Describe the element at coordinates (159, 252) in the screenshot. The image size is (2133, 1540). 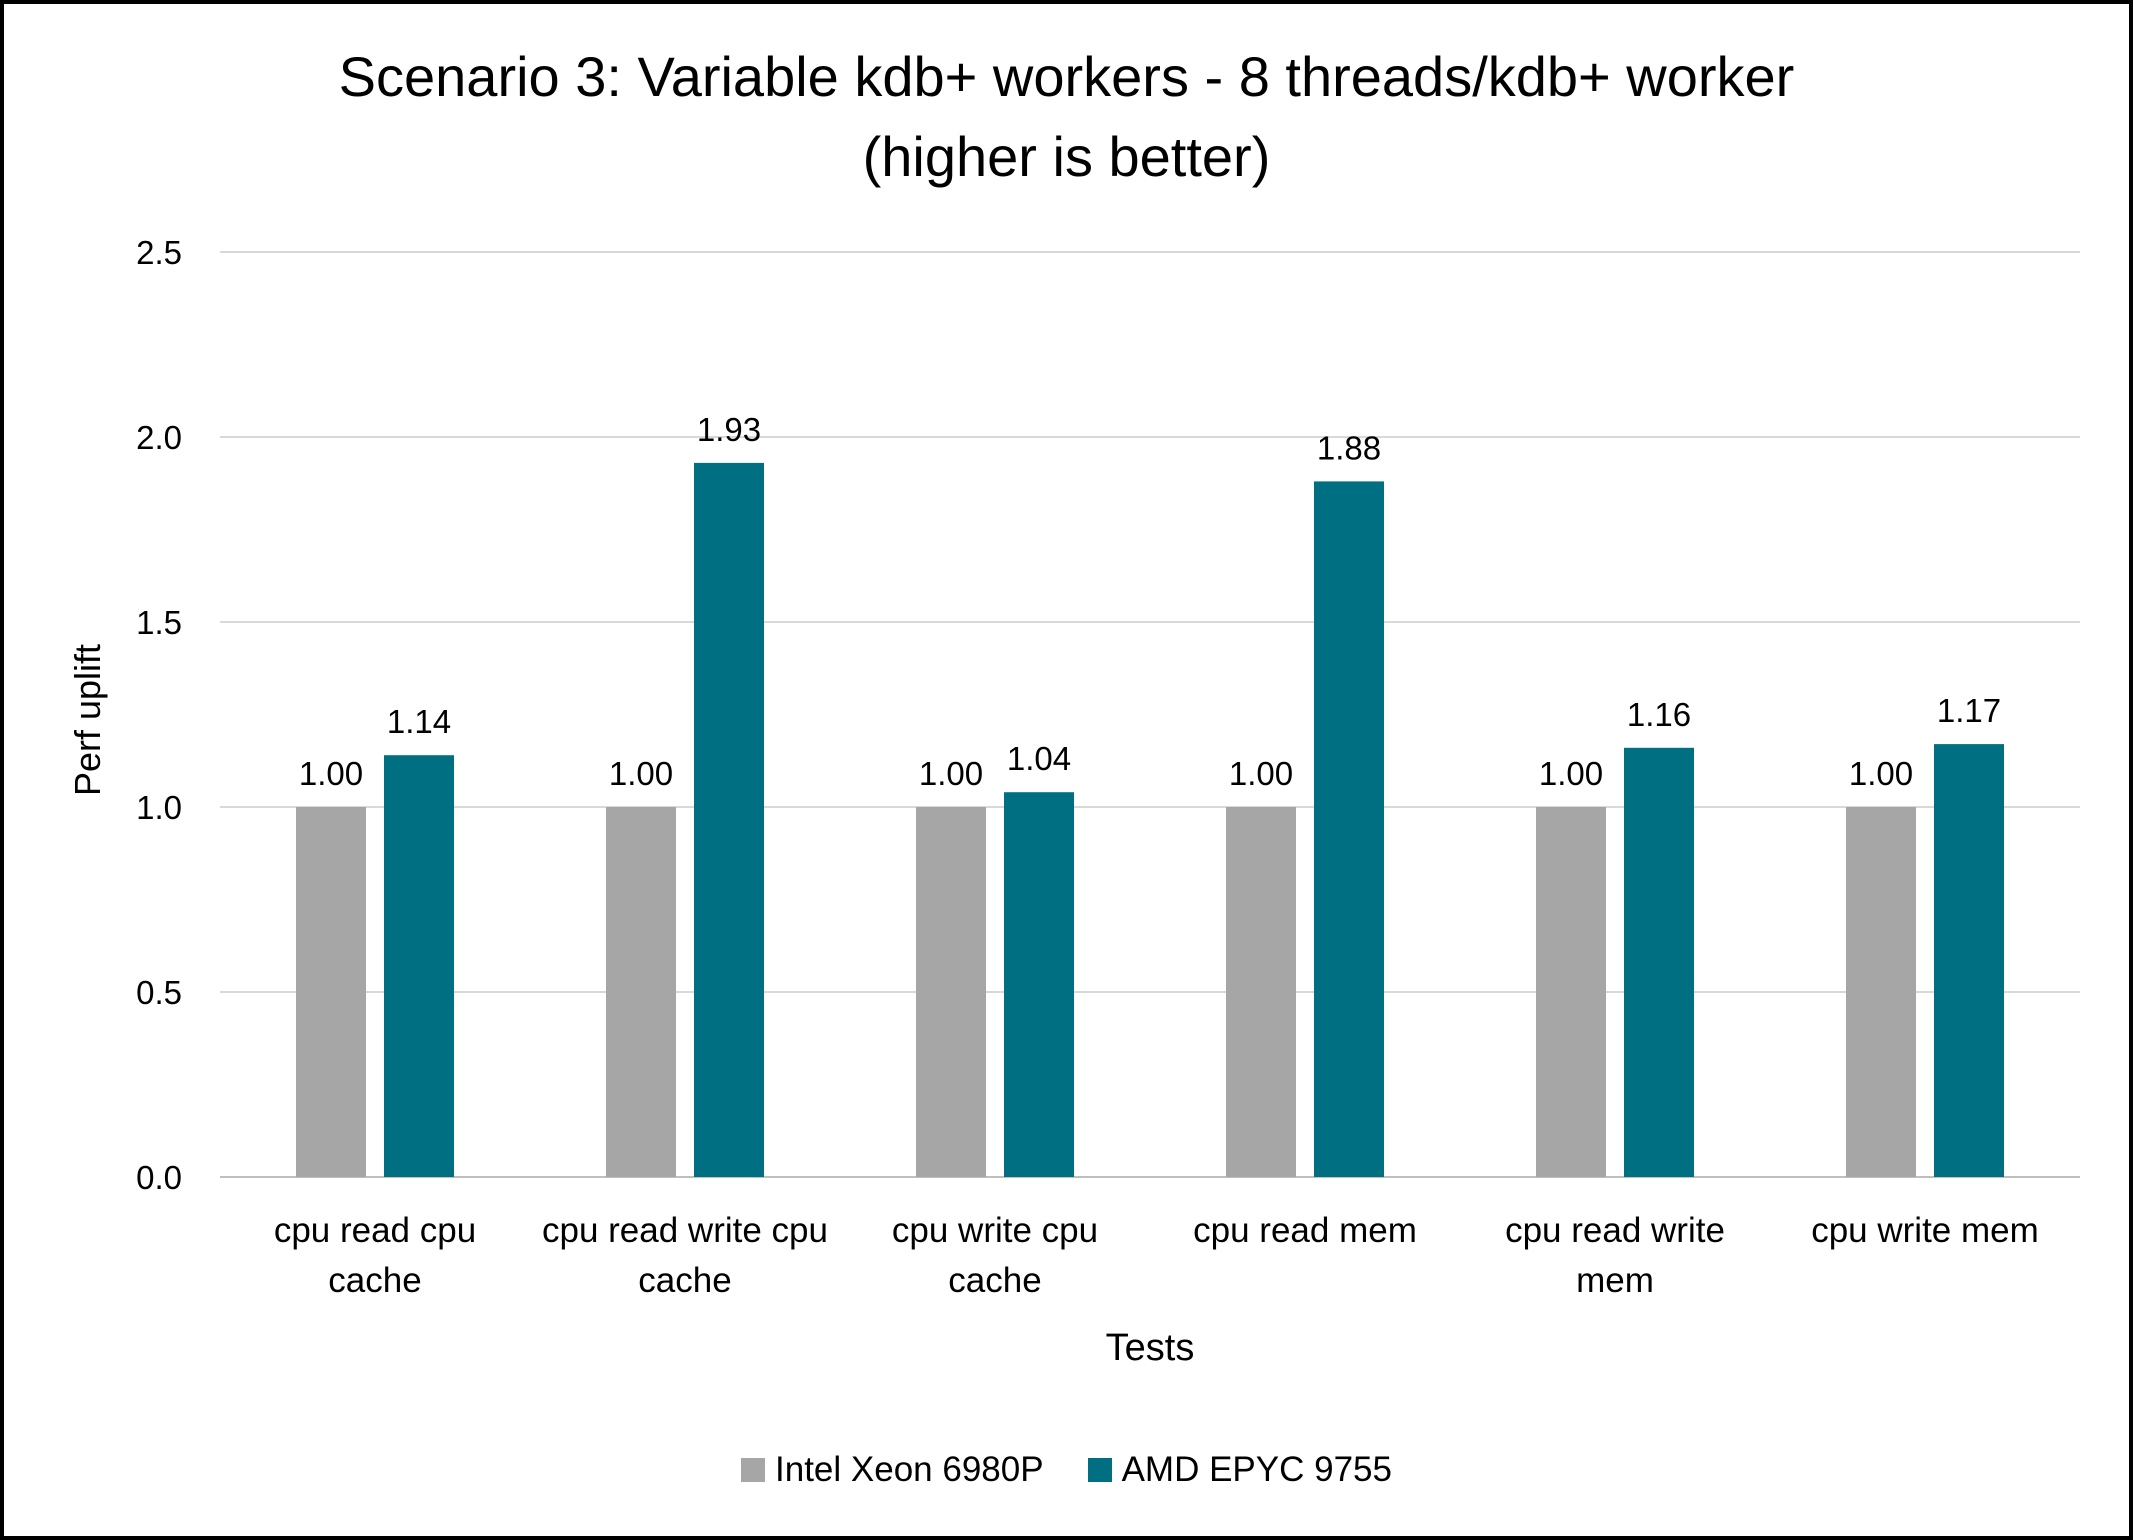
I see `y-tick-label: 2.5` at that location.